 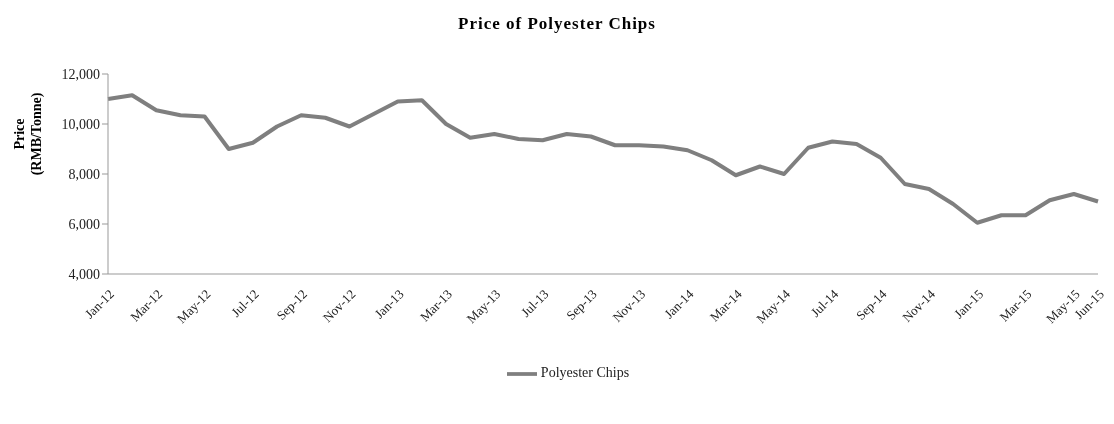 What do you see at coordinates (585, 373) in the screenshot?
I see `legend-label: Polyester Chips` at bounding box center [585, 373].